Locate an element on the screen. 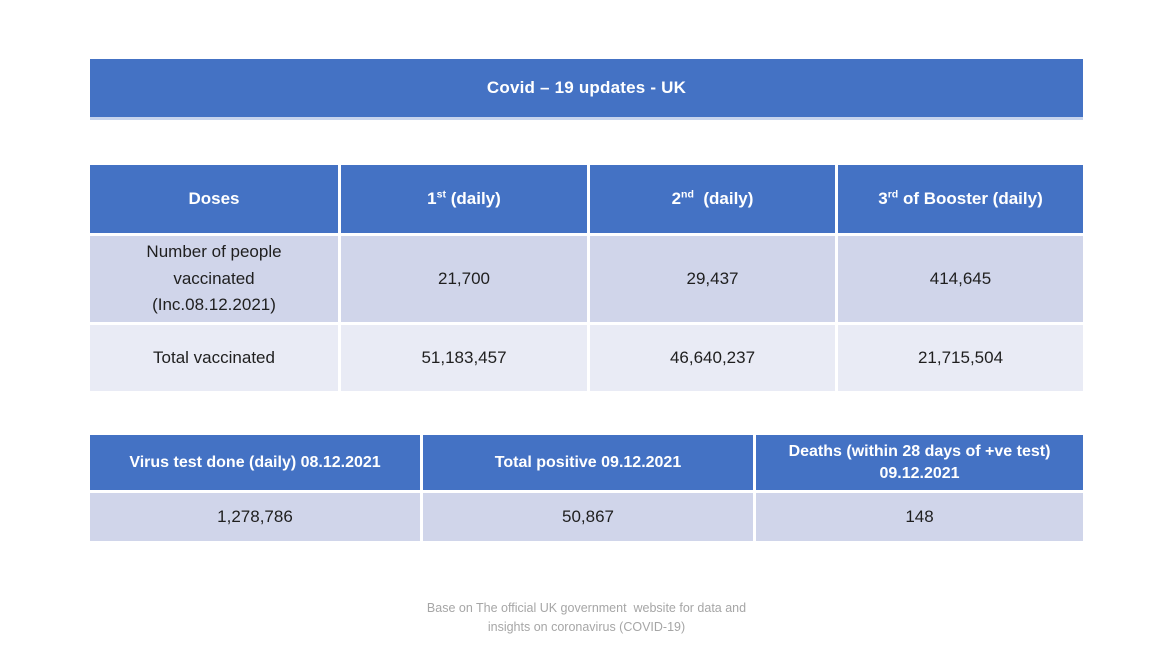 This screenshot has height=647, width=1150. ordinal-suffix: st is located at coordinates (441, 194).